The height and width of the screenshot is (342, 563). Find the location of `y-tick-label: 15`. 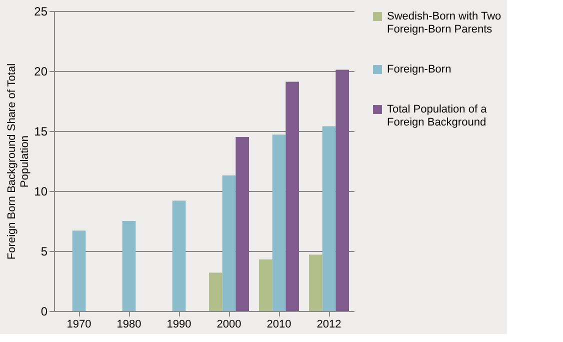

y-tick-label: 15 is located at coordinates (41, 131).